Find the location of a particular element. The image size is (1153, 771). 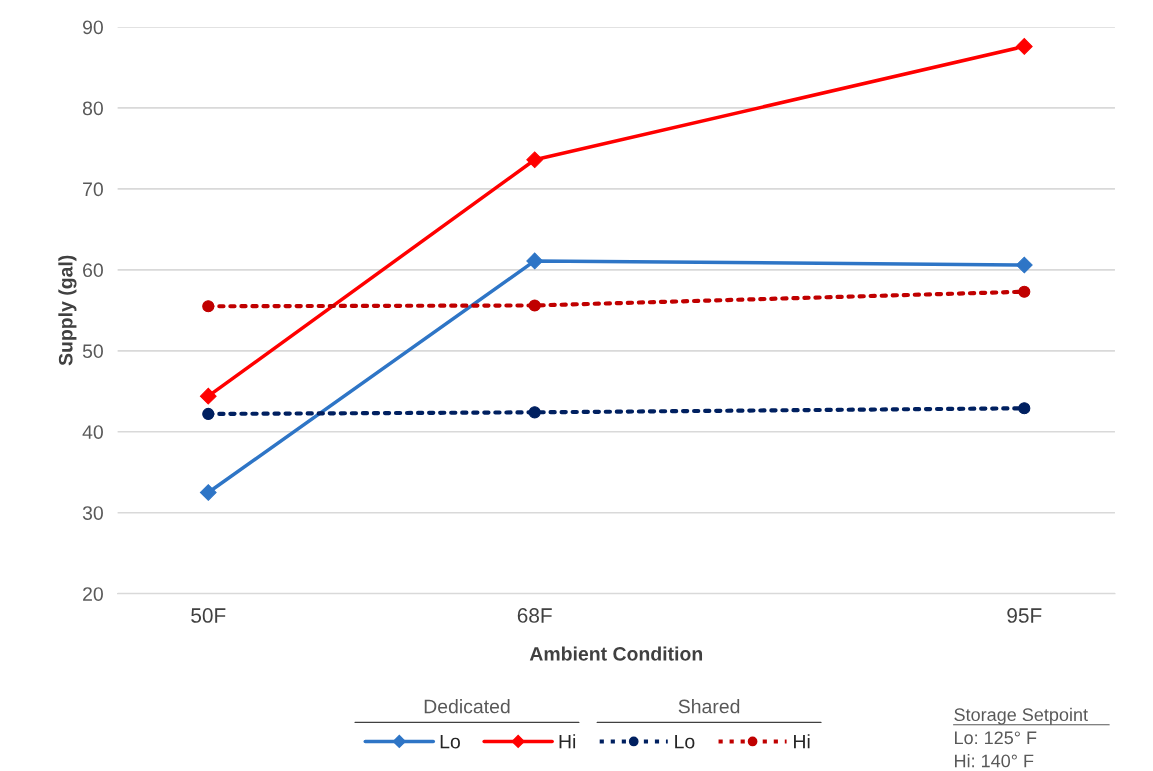

x-tick-label: 50F is located at coordinates (208, 615).